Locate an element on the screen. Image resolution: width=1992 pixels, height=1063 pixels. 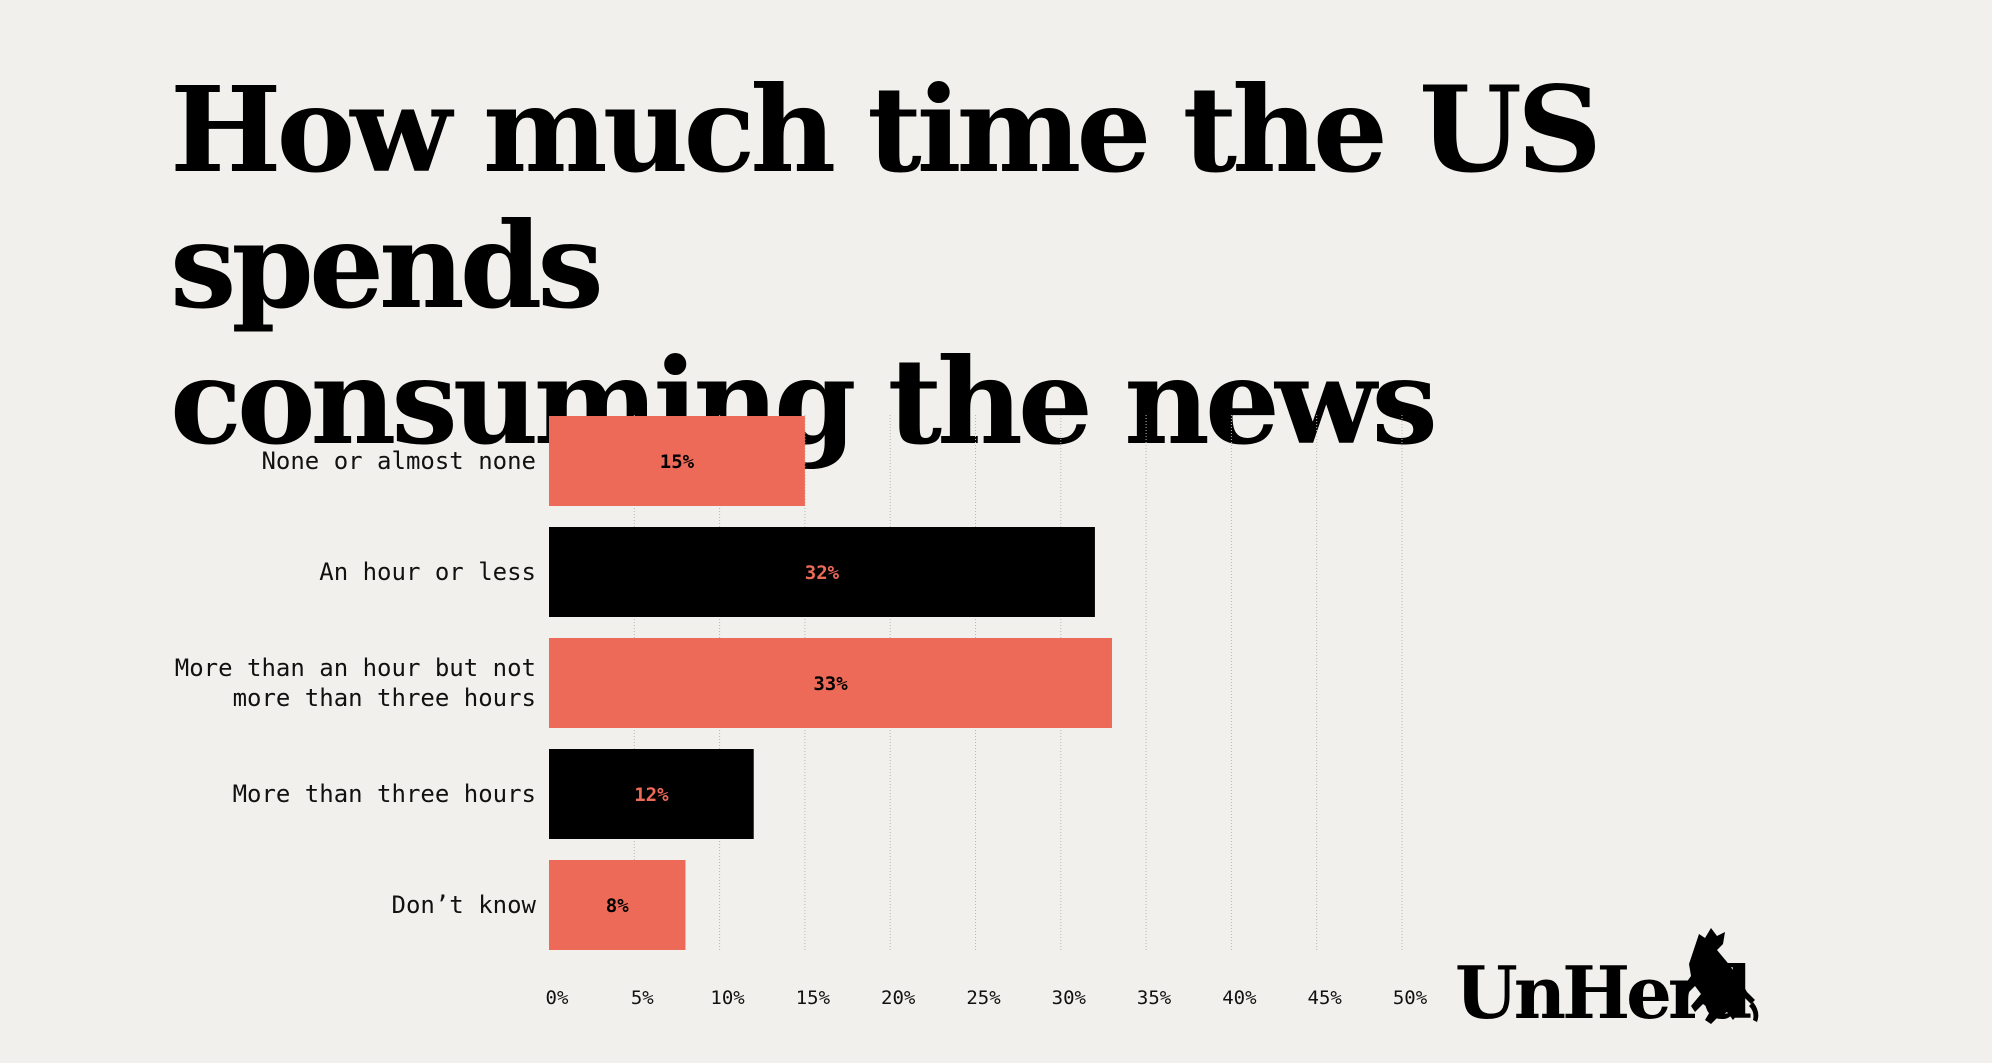
unherd-logo: UnHerd is located at coordinates (1607, 979).